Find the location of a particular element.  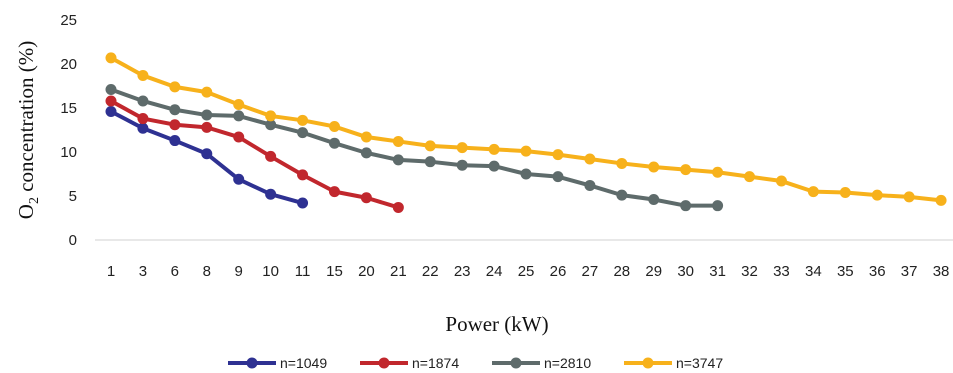

x-tick-label: 3 is located at coordinates (143, 271).